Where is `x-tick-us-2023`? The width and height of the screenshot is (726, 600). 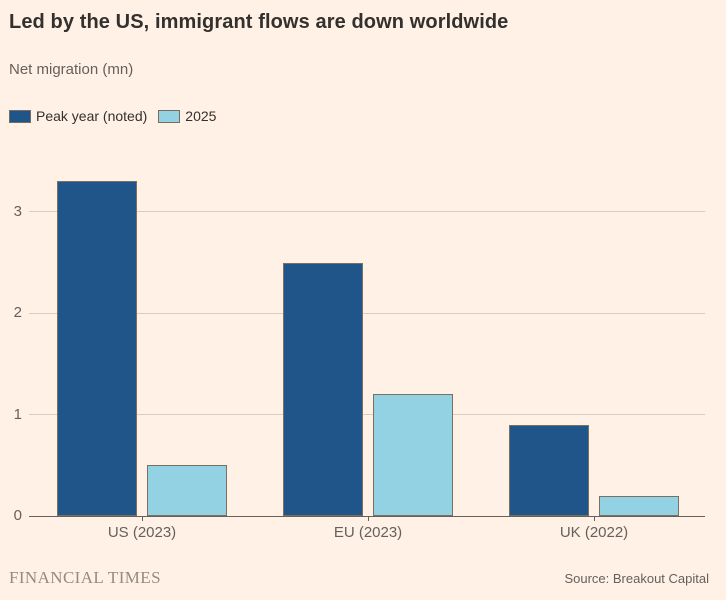
x-tick-us-2023 is located at coordinates (142, 518).